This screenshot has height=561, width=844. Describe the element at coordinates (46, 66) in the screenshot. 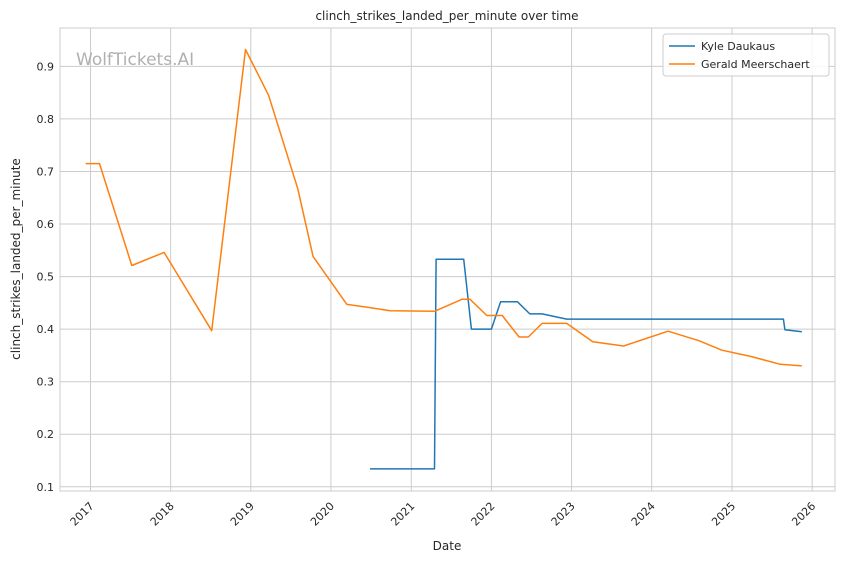

I see `y-tick-label: 0.9` at that location.